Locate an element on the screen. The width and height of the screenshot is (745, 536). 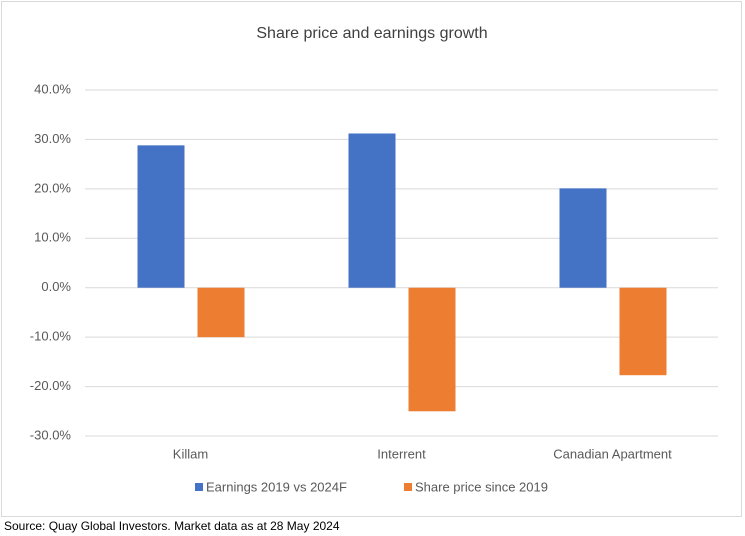
y-tick-label: 20.0% is located at coordinates (52, 187).